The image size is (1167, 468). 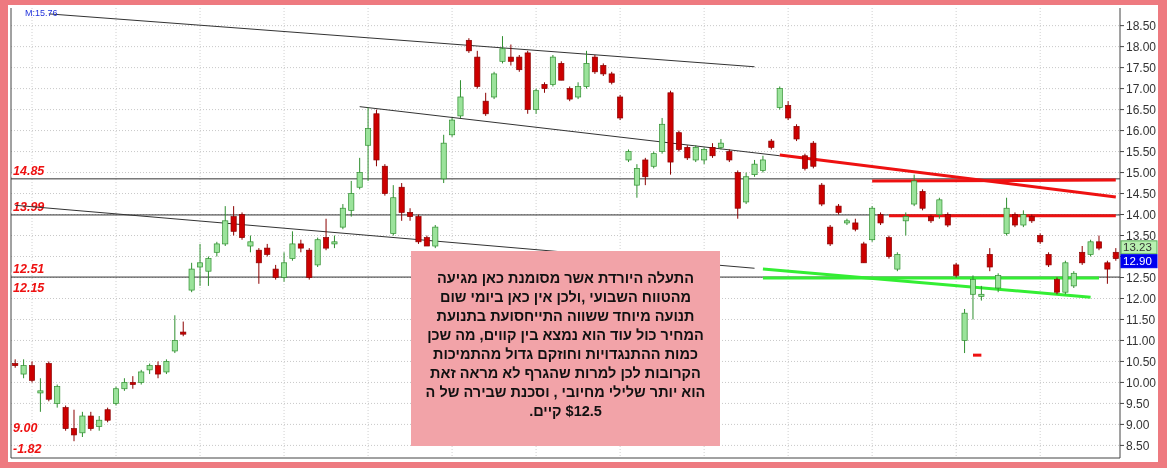 What do you see at coordinates (1141, 89) in the screenshot?
I see `y-tick-label: 17.00` at bounding box center [1141, 89].